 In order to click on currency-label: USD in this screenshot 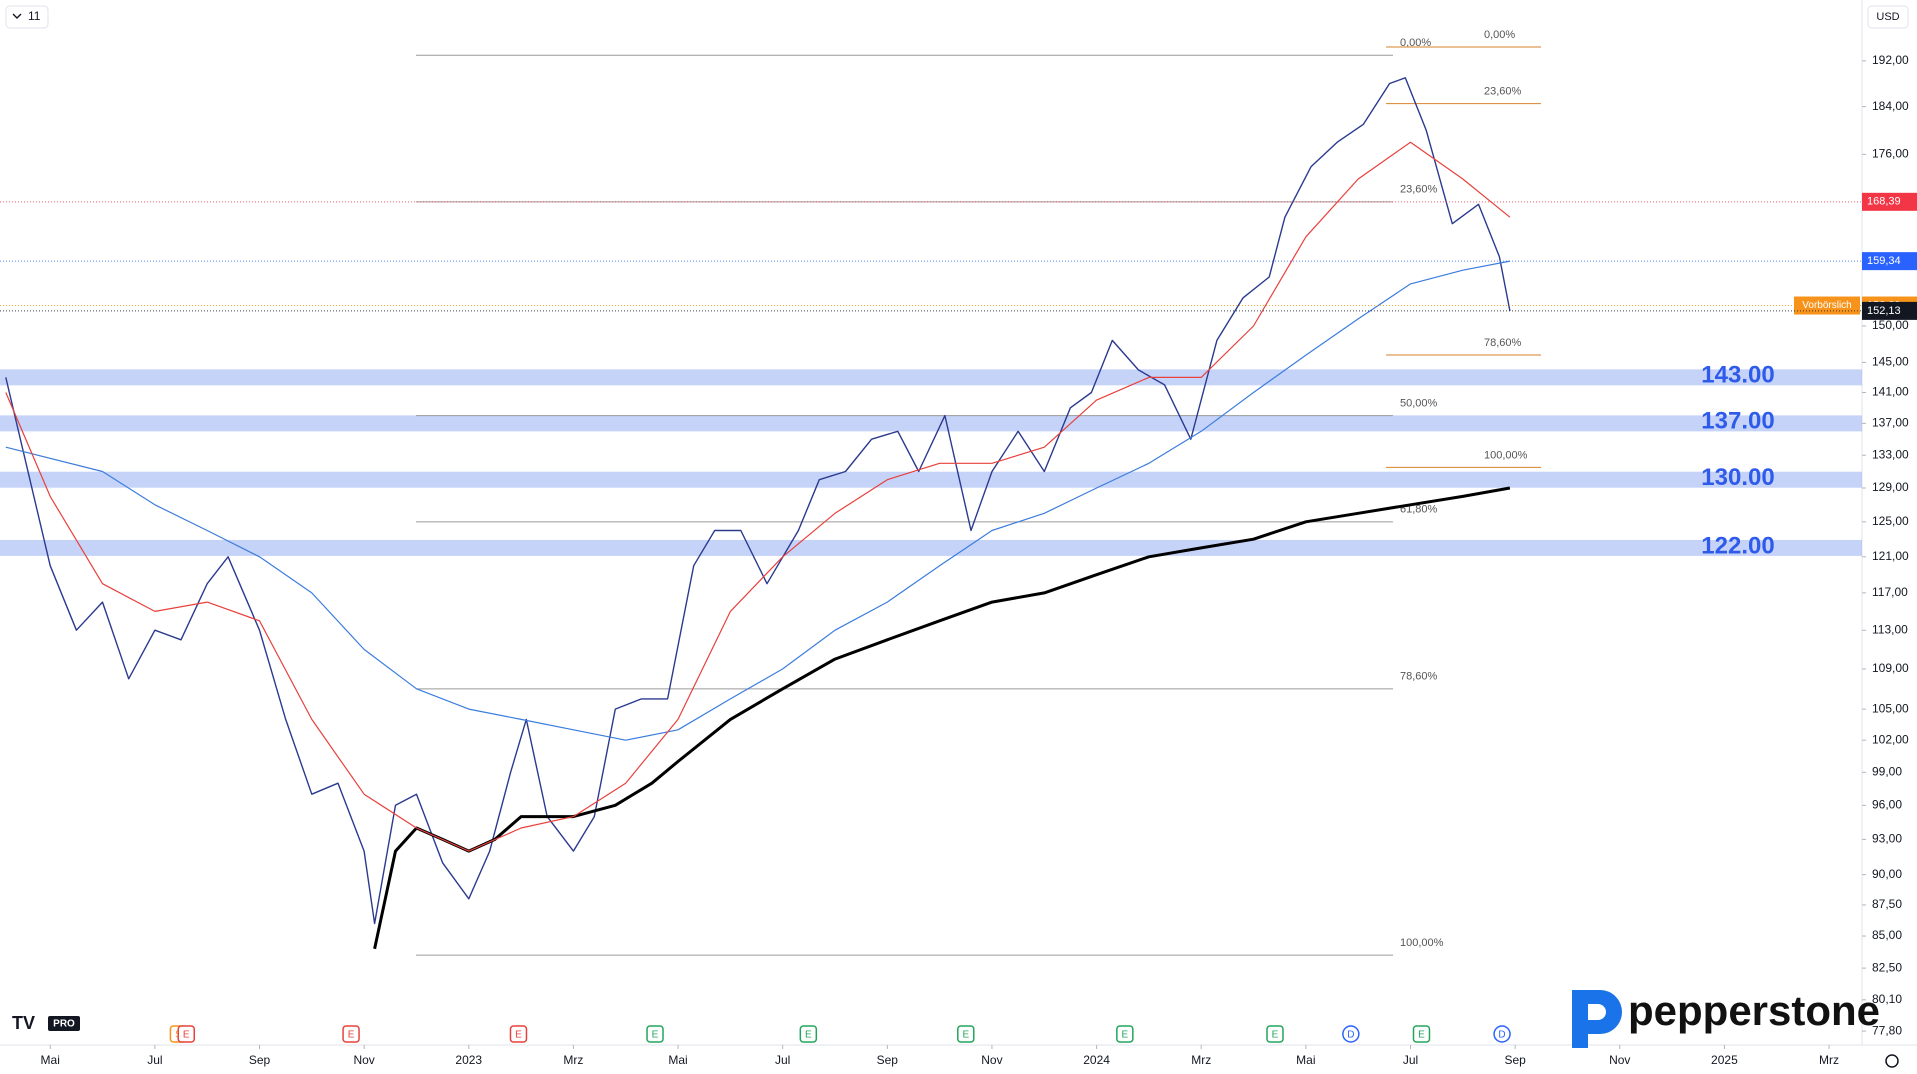, I will do `click(1887, 17)`.